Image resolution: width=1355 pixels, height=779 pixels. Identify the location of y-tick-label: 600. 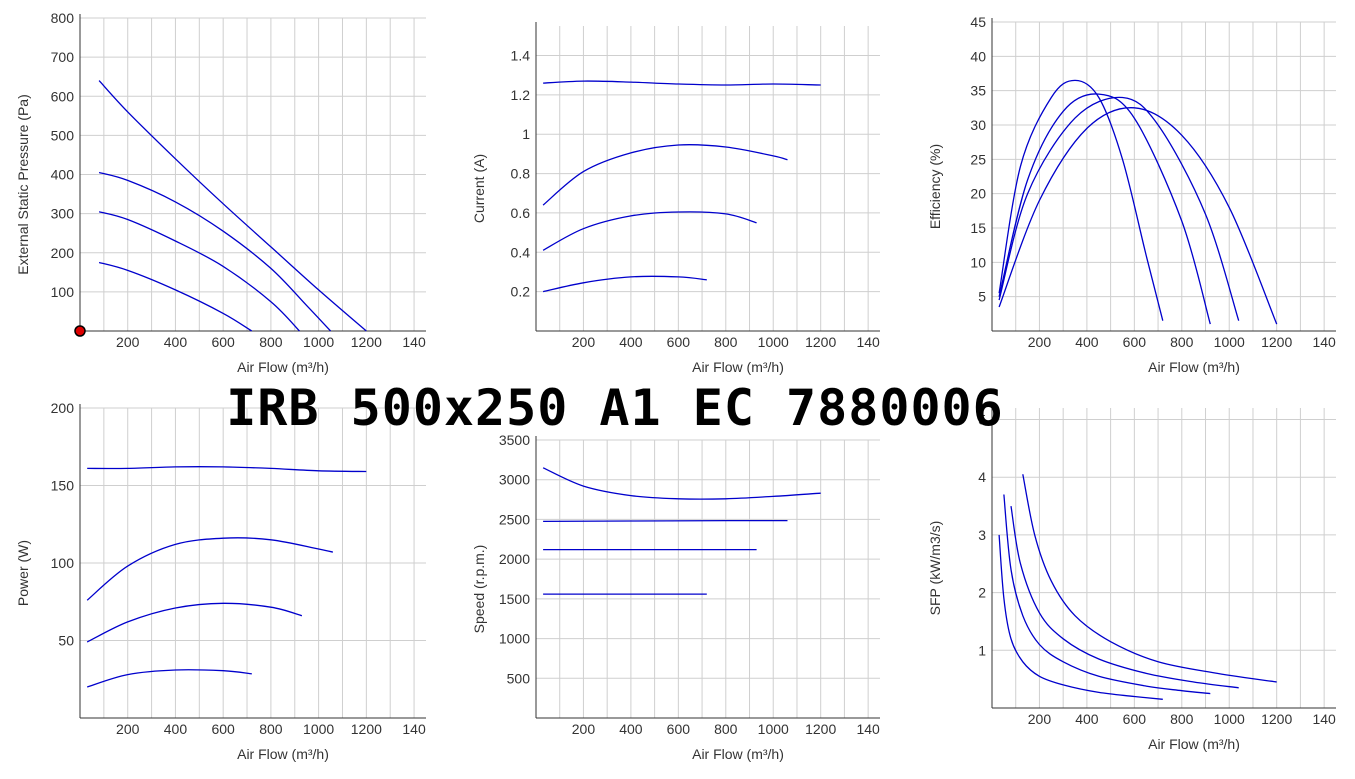
(63, 96).